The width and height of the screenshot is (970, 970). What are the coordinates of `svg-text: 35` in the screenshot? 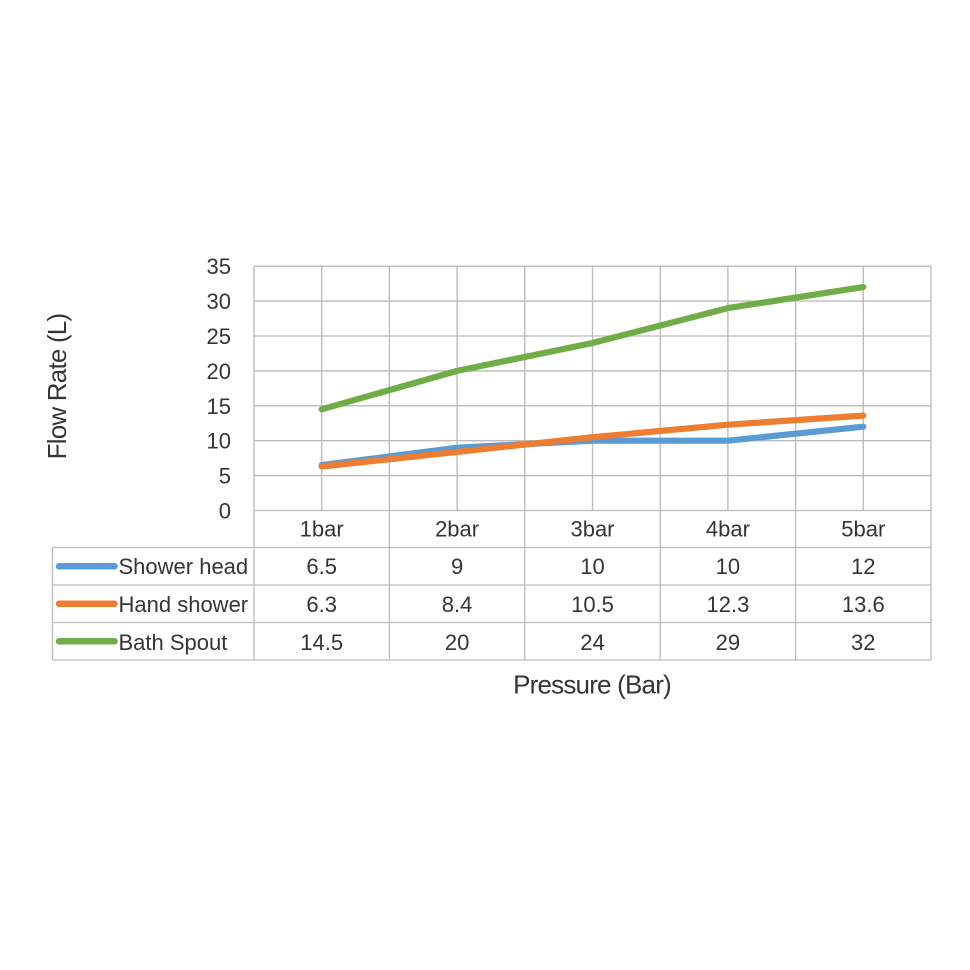 It's located at (219, 266).